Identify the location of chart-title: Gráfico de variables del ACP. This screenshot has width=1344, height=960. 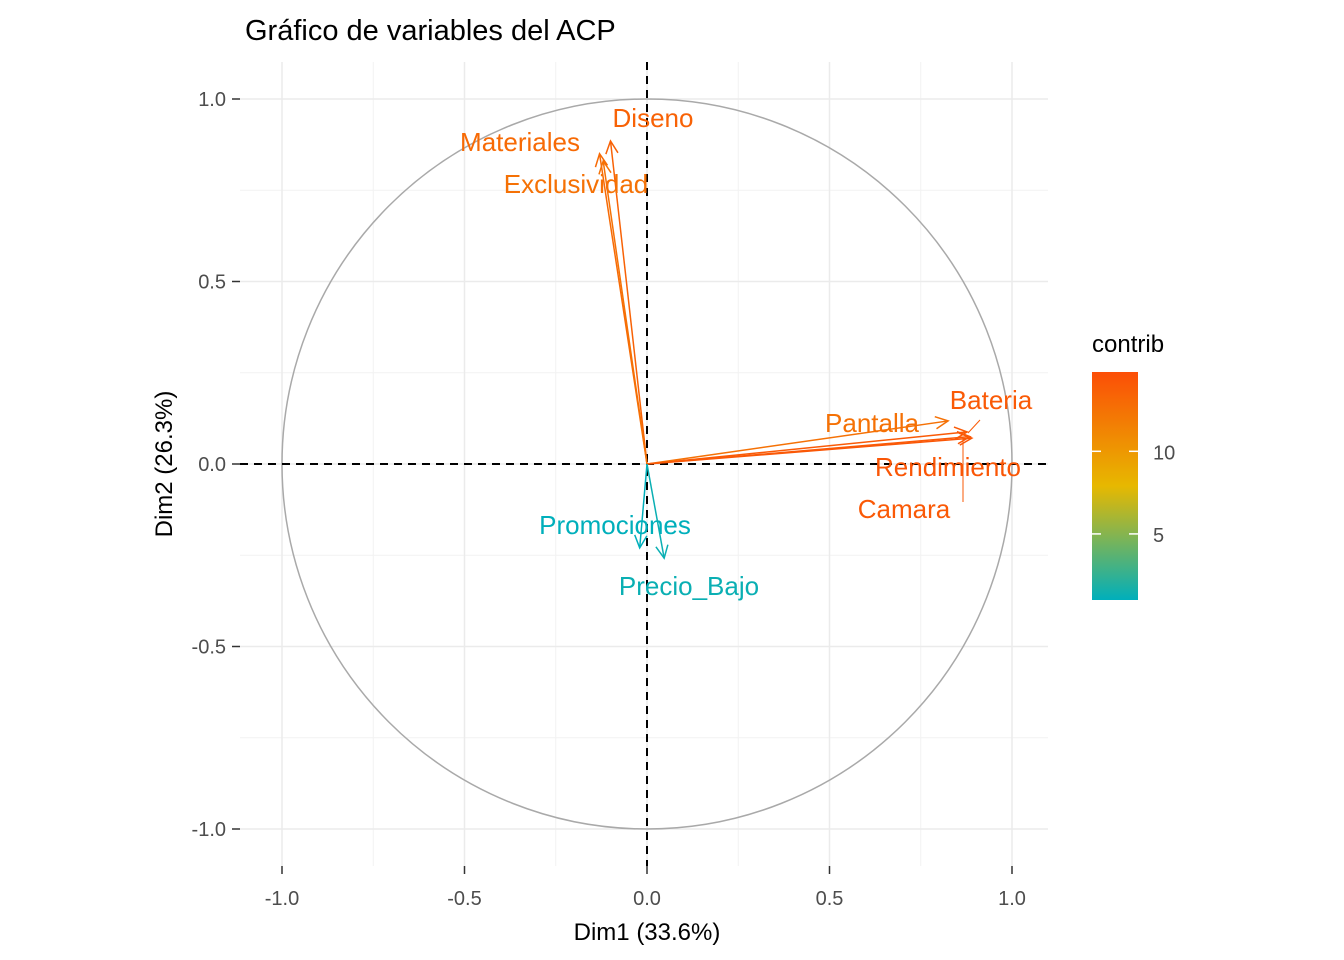
(430, 31).